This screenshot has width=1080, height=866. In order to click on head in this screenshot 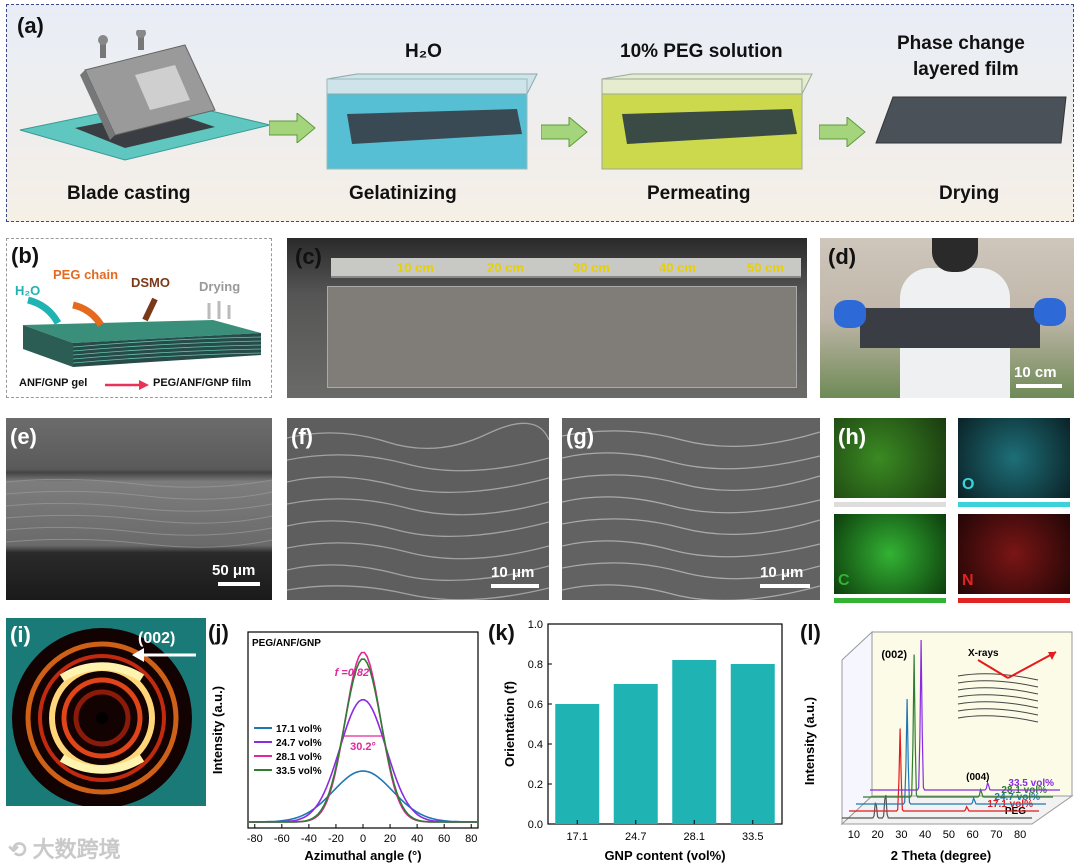, I will do `click(955, 255)`.